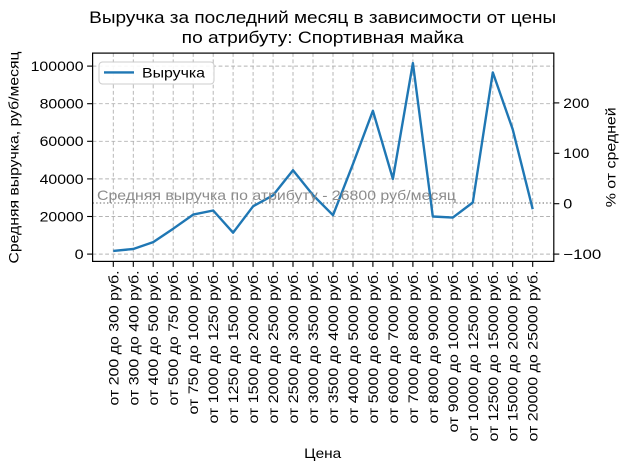 This screenshot has width=629, height=470. I want to click on svg-text: от 1000 до 1250 руб., so click(213, 347).